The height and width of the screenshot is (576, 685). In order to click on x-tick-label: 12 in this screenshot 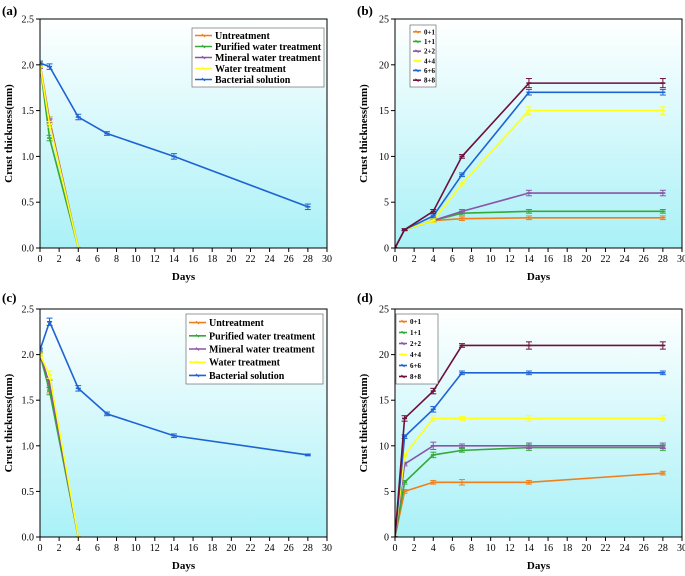, I will do `click(155, 259)`.